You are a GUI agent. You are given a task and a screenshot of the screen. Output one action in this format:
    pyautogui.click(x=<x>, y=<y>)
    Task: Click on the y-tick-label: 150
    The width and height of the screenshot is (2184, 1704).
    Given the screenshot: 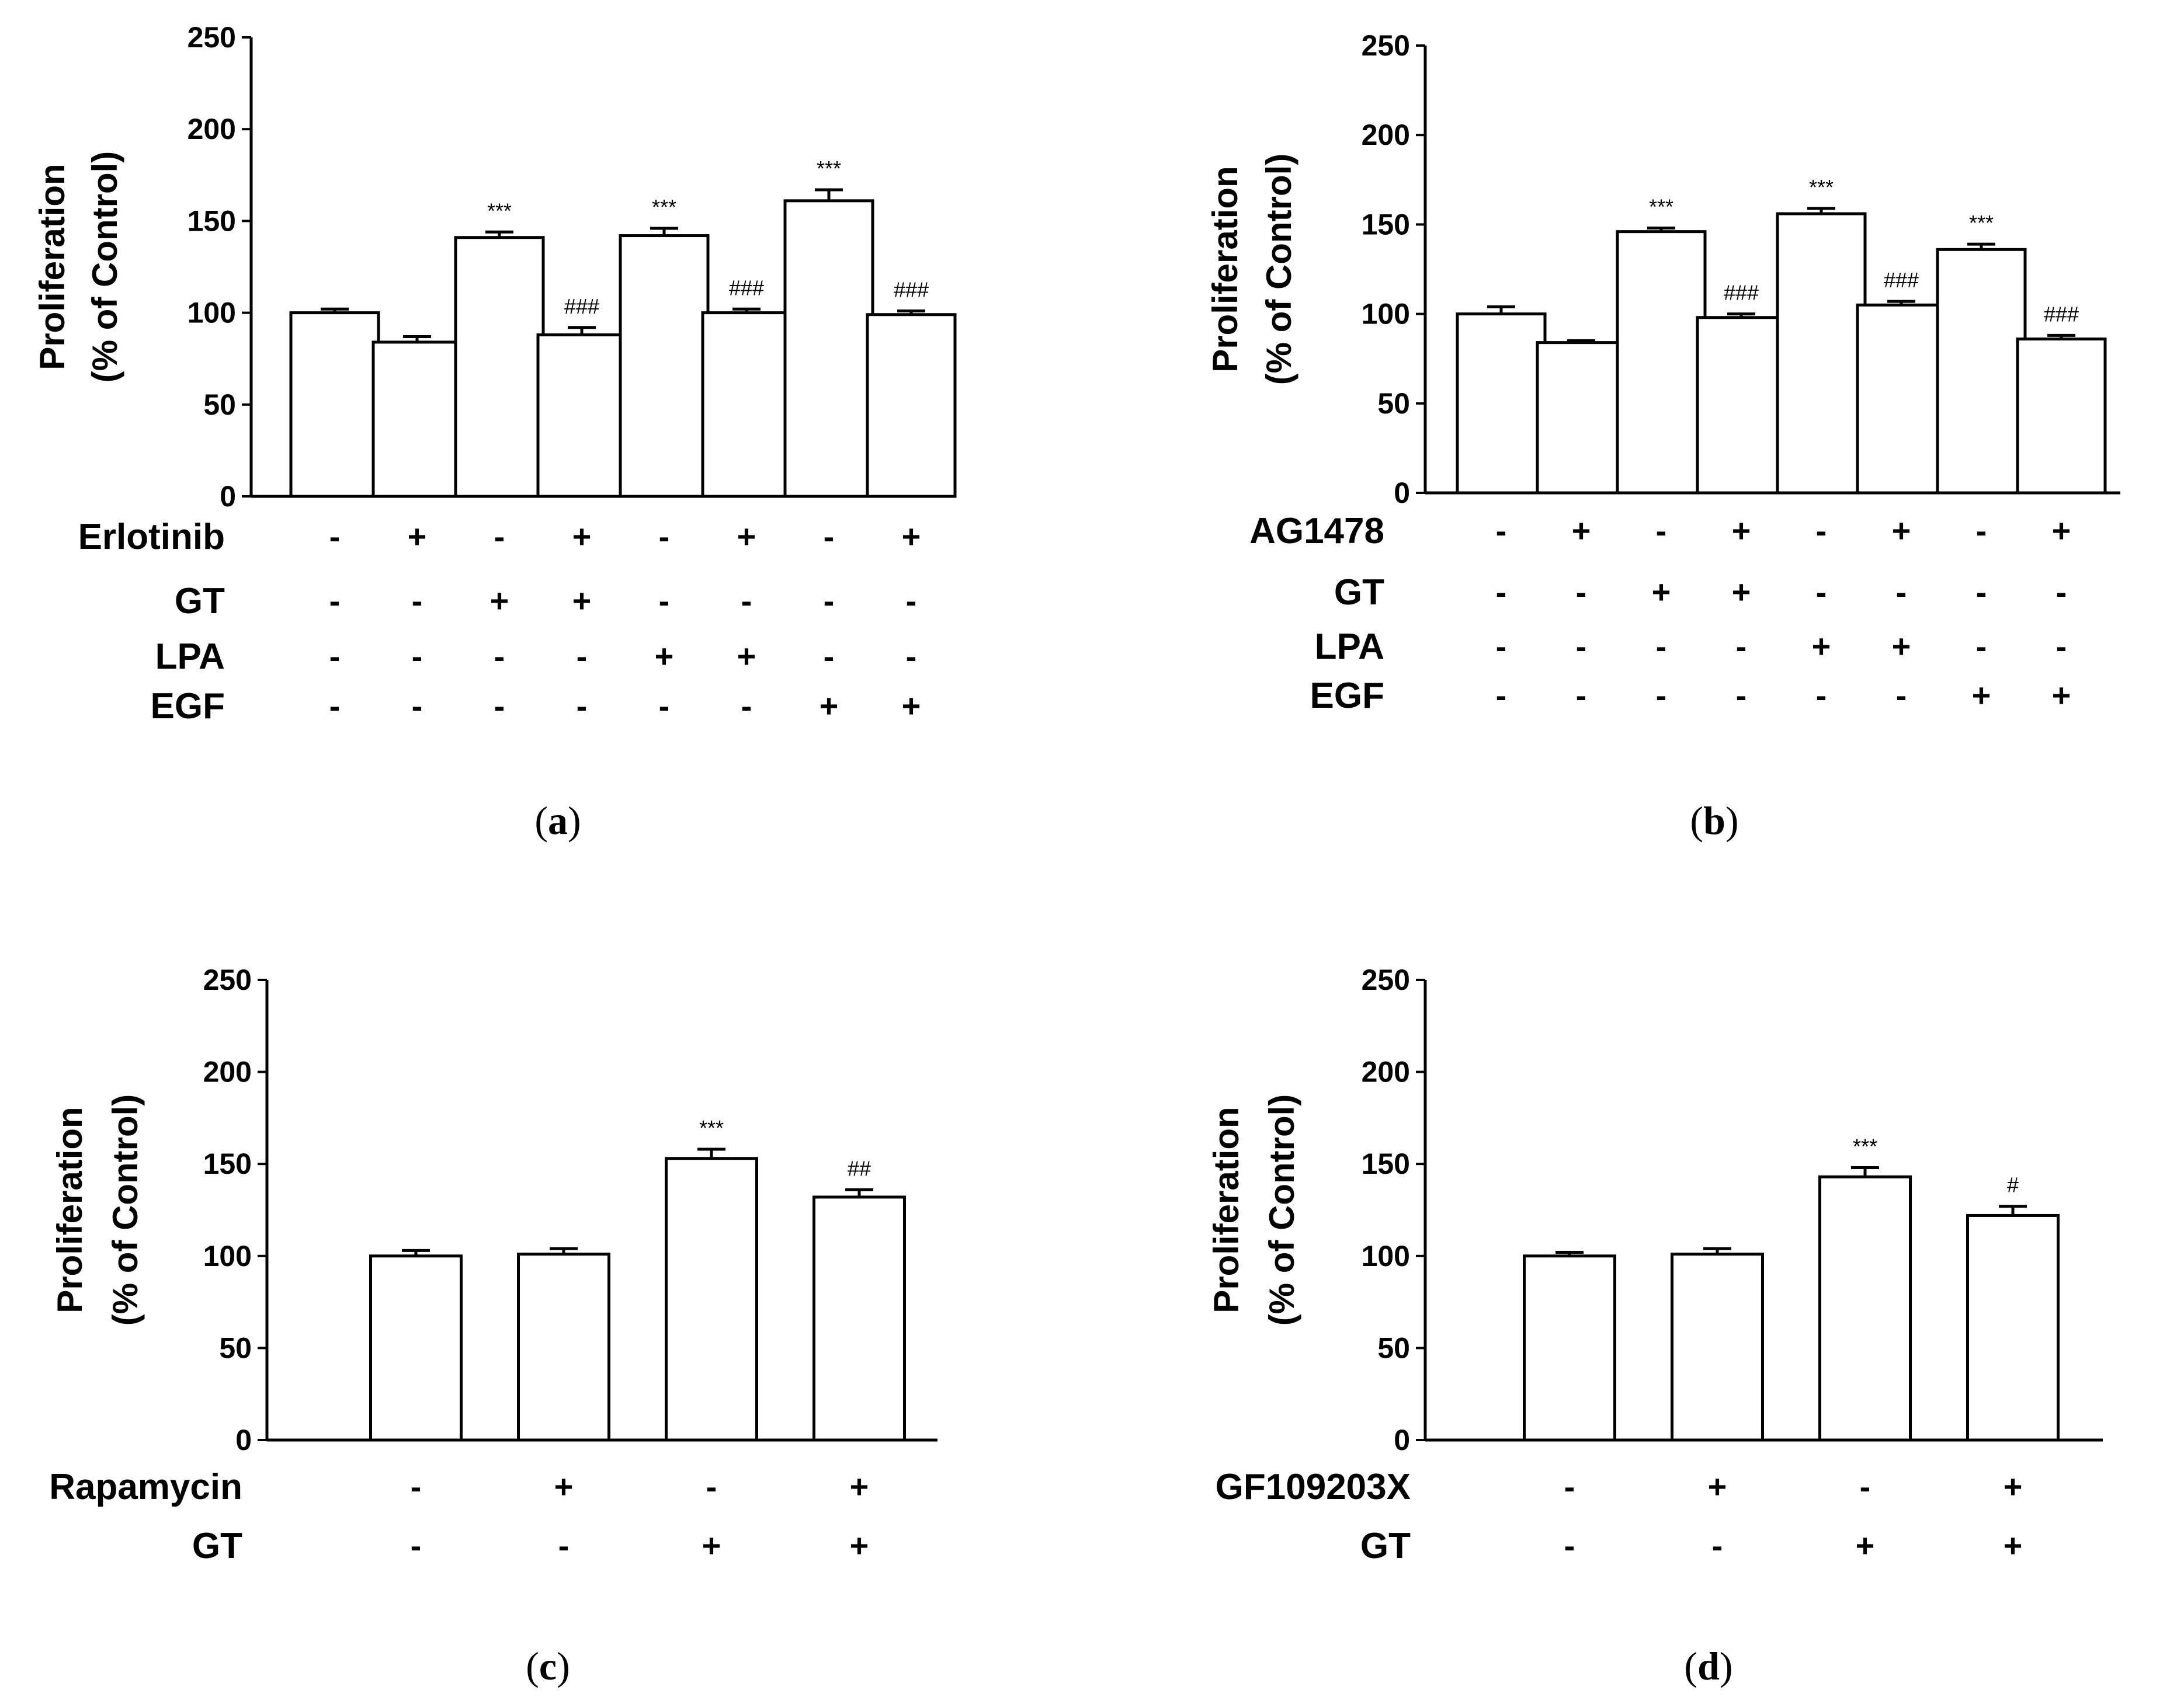 What is the action you would take?
    pyautogui.click(x=1386, y=1163)
    